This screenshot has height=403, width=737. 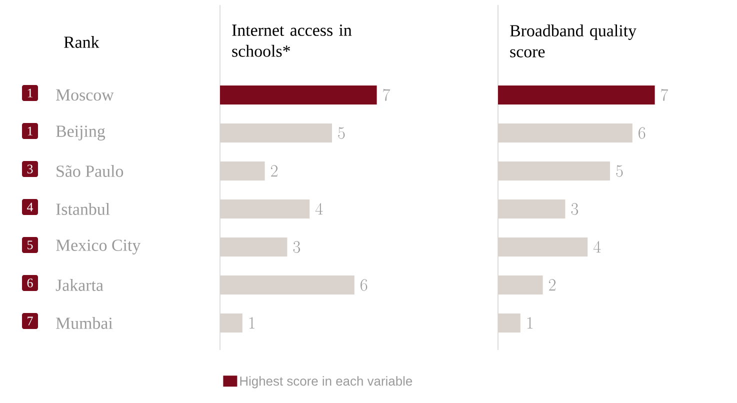 I want to click on y-tick-label: Istanbul, so click(x=83, y=209).